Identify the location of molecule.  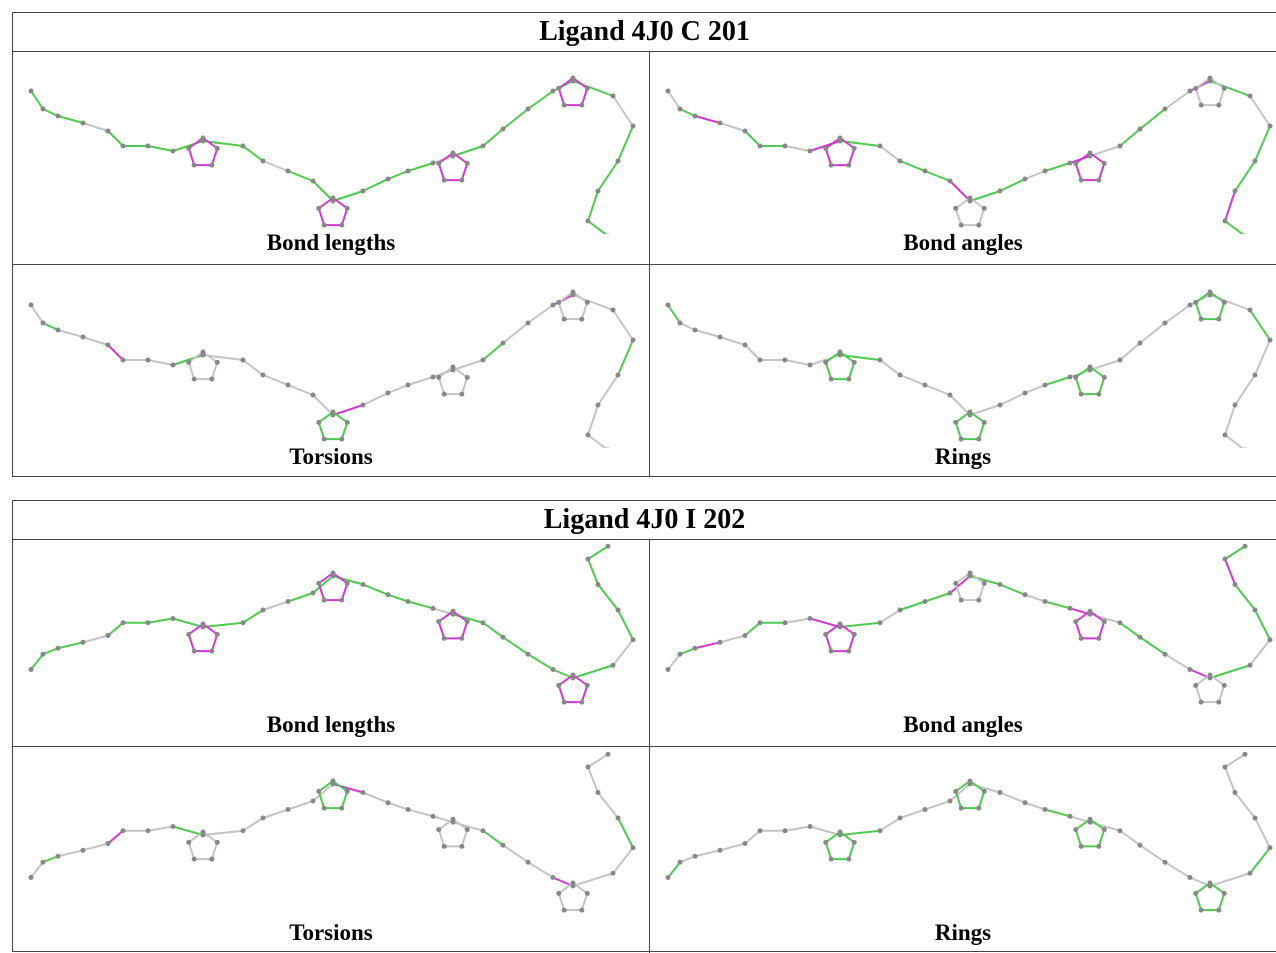
(332, 832).